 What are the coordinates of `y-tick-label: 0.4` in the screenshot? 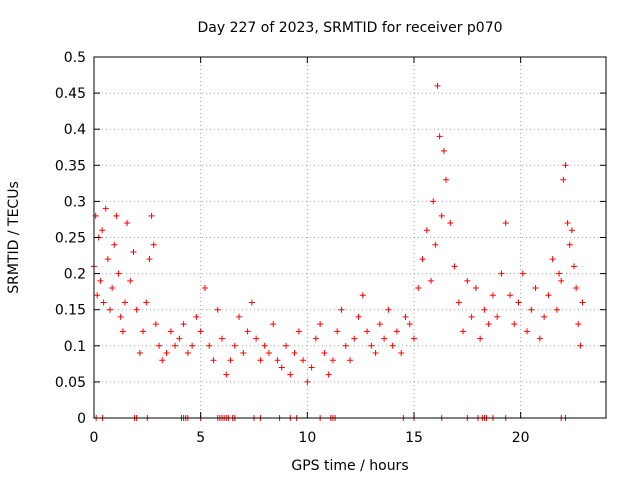 It's located at (75, 130).